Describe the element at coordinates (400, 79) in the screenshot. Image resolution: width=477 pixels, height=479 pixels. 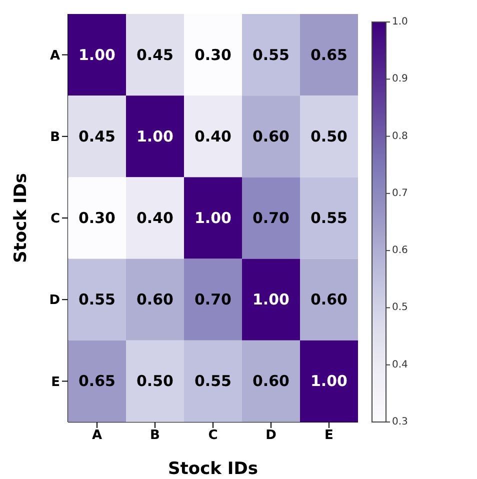
I see `color-bar-label: 0.9` at that location.